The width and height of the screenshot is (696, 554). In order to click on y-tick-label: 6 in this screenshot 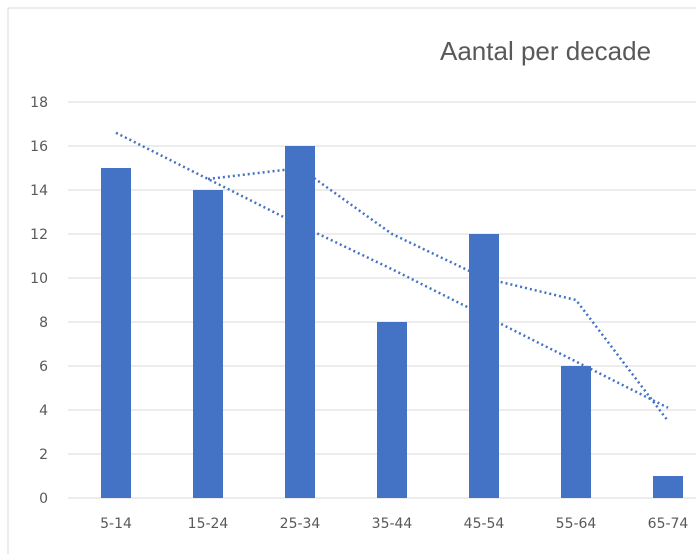, I will do `click(43, 367)`.